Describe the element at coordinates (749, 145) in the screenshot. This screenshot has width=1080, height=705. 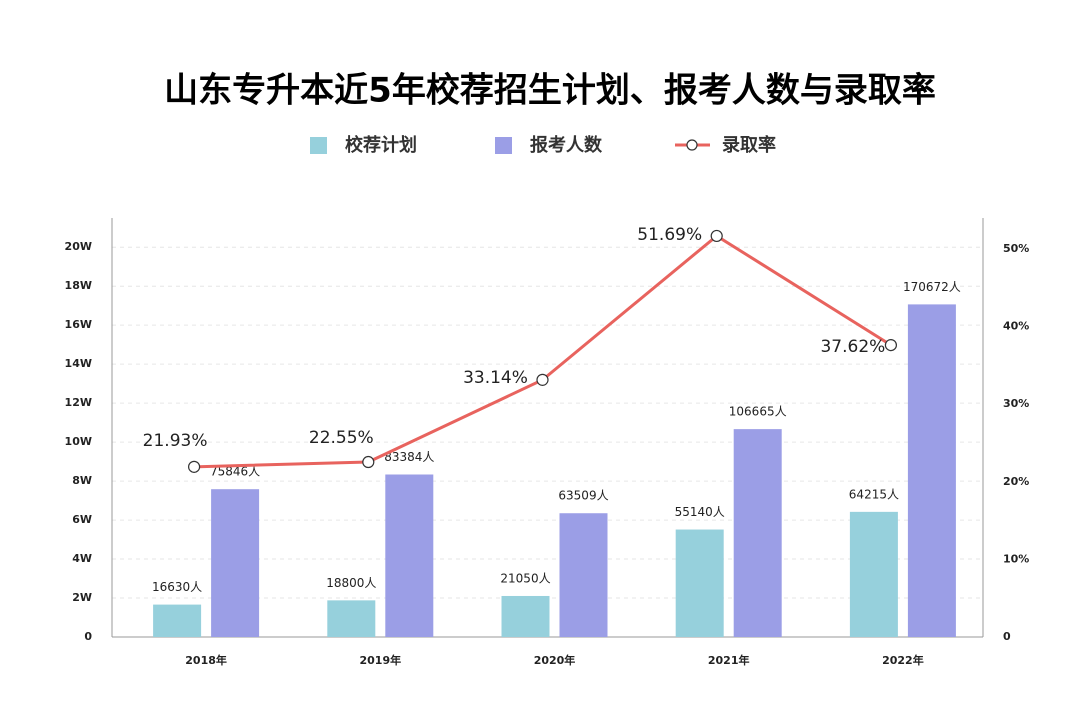
I see `legend-label: 录取率` at that location.